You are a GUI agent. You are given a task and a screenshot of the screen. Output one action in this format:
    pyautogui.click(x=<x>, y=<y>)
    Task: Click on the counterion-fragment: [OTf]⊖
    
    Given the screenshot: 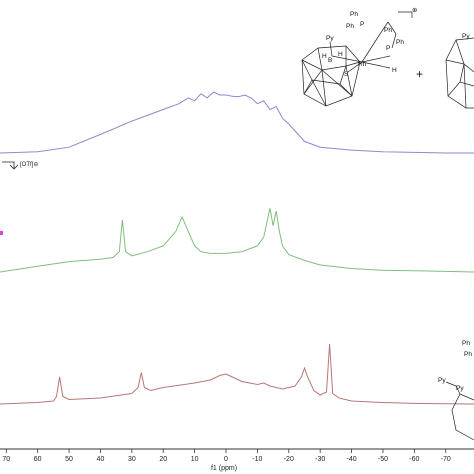 What is the action you would take?
    pyautogui.click(x=20, y=165)
    